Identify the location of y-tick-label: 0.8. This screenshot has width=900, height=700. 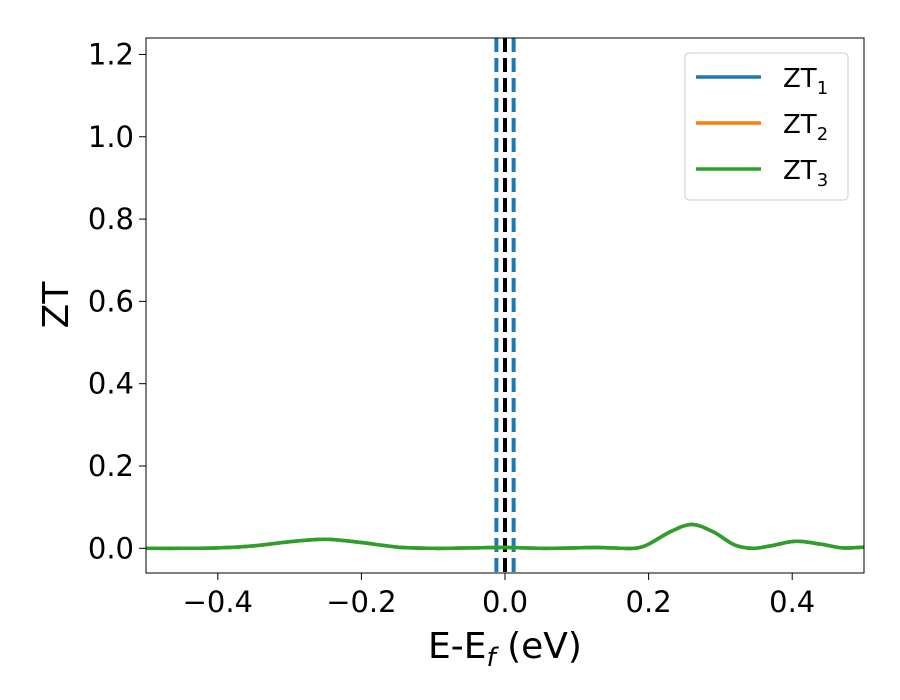
(111, 219).